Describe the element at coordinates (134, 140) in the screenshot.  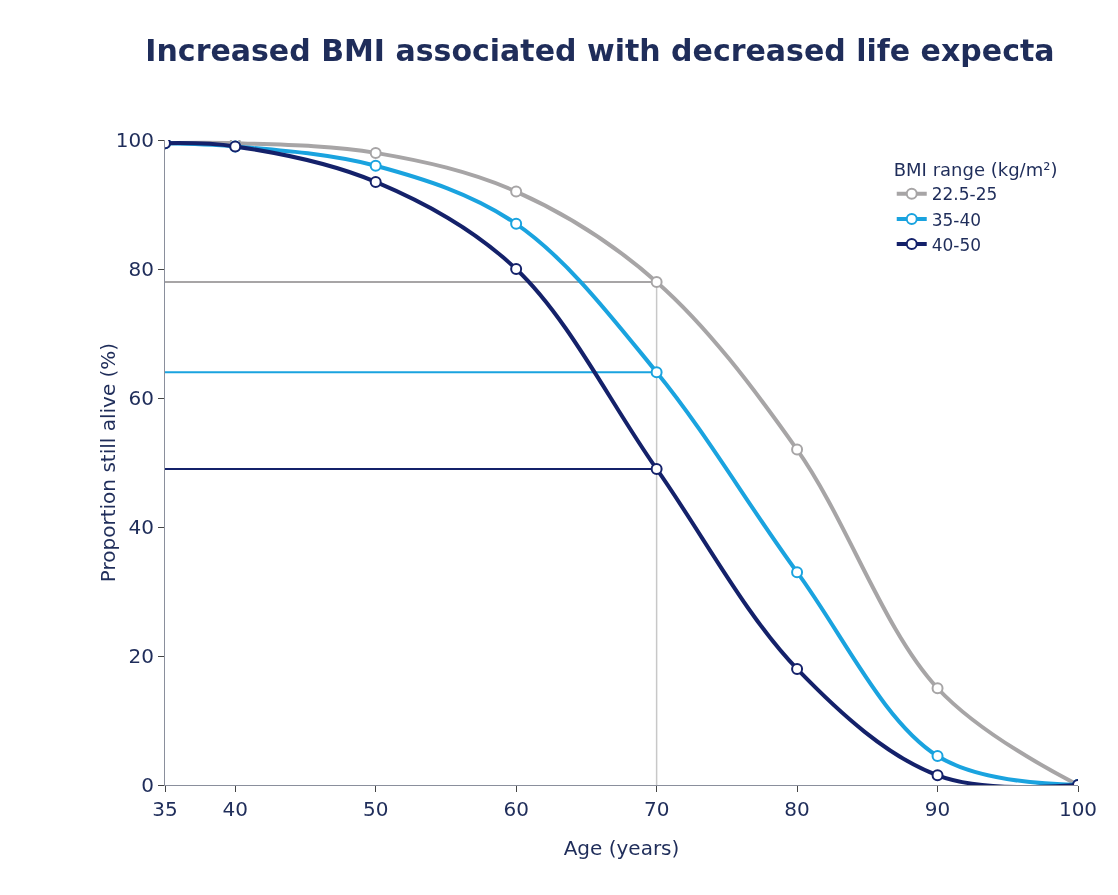
I see `y-tick-label: 100` at that location.